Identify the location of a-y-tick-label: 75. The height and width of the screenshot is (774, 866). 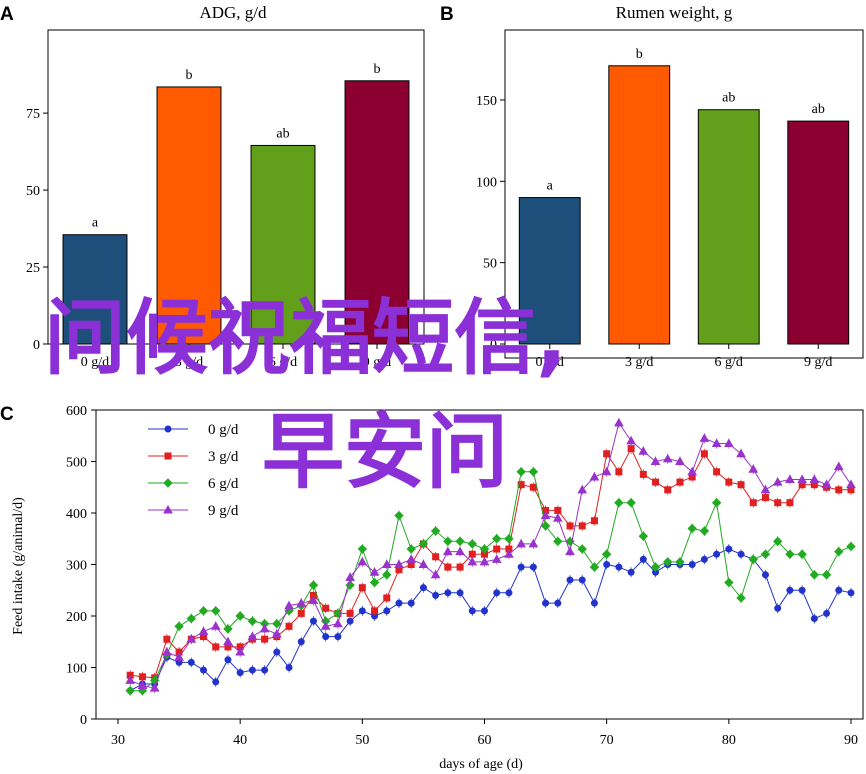
(33, 114).